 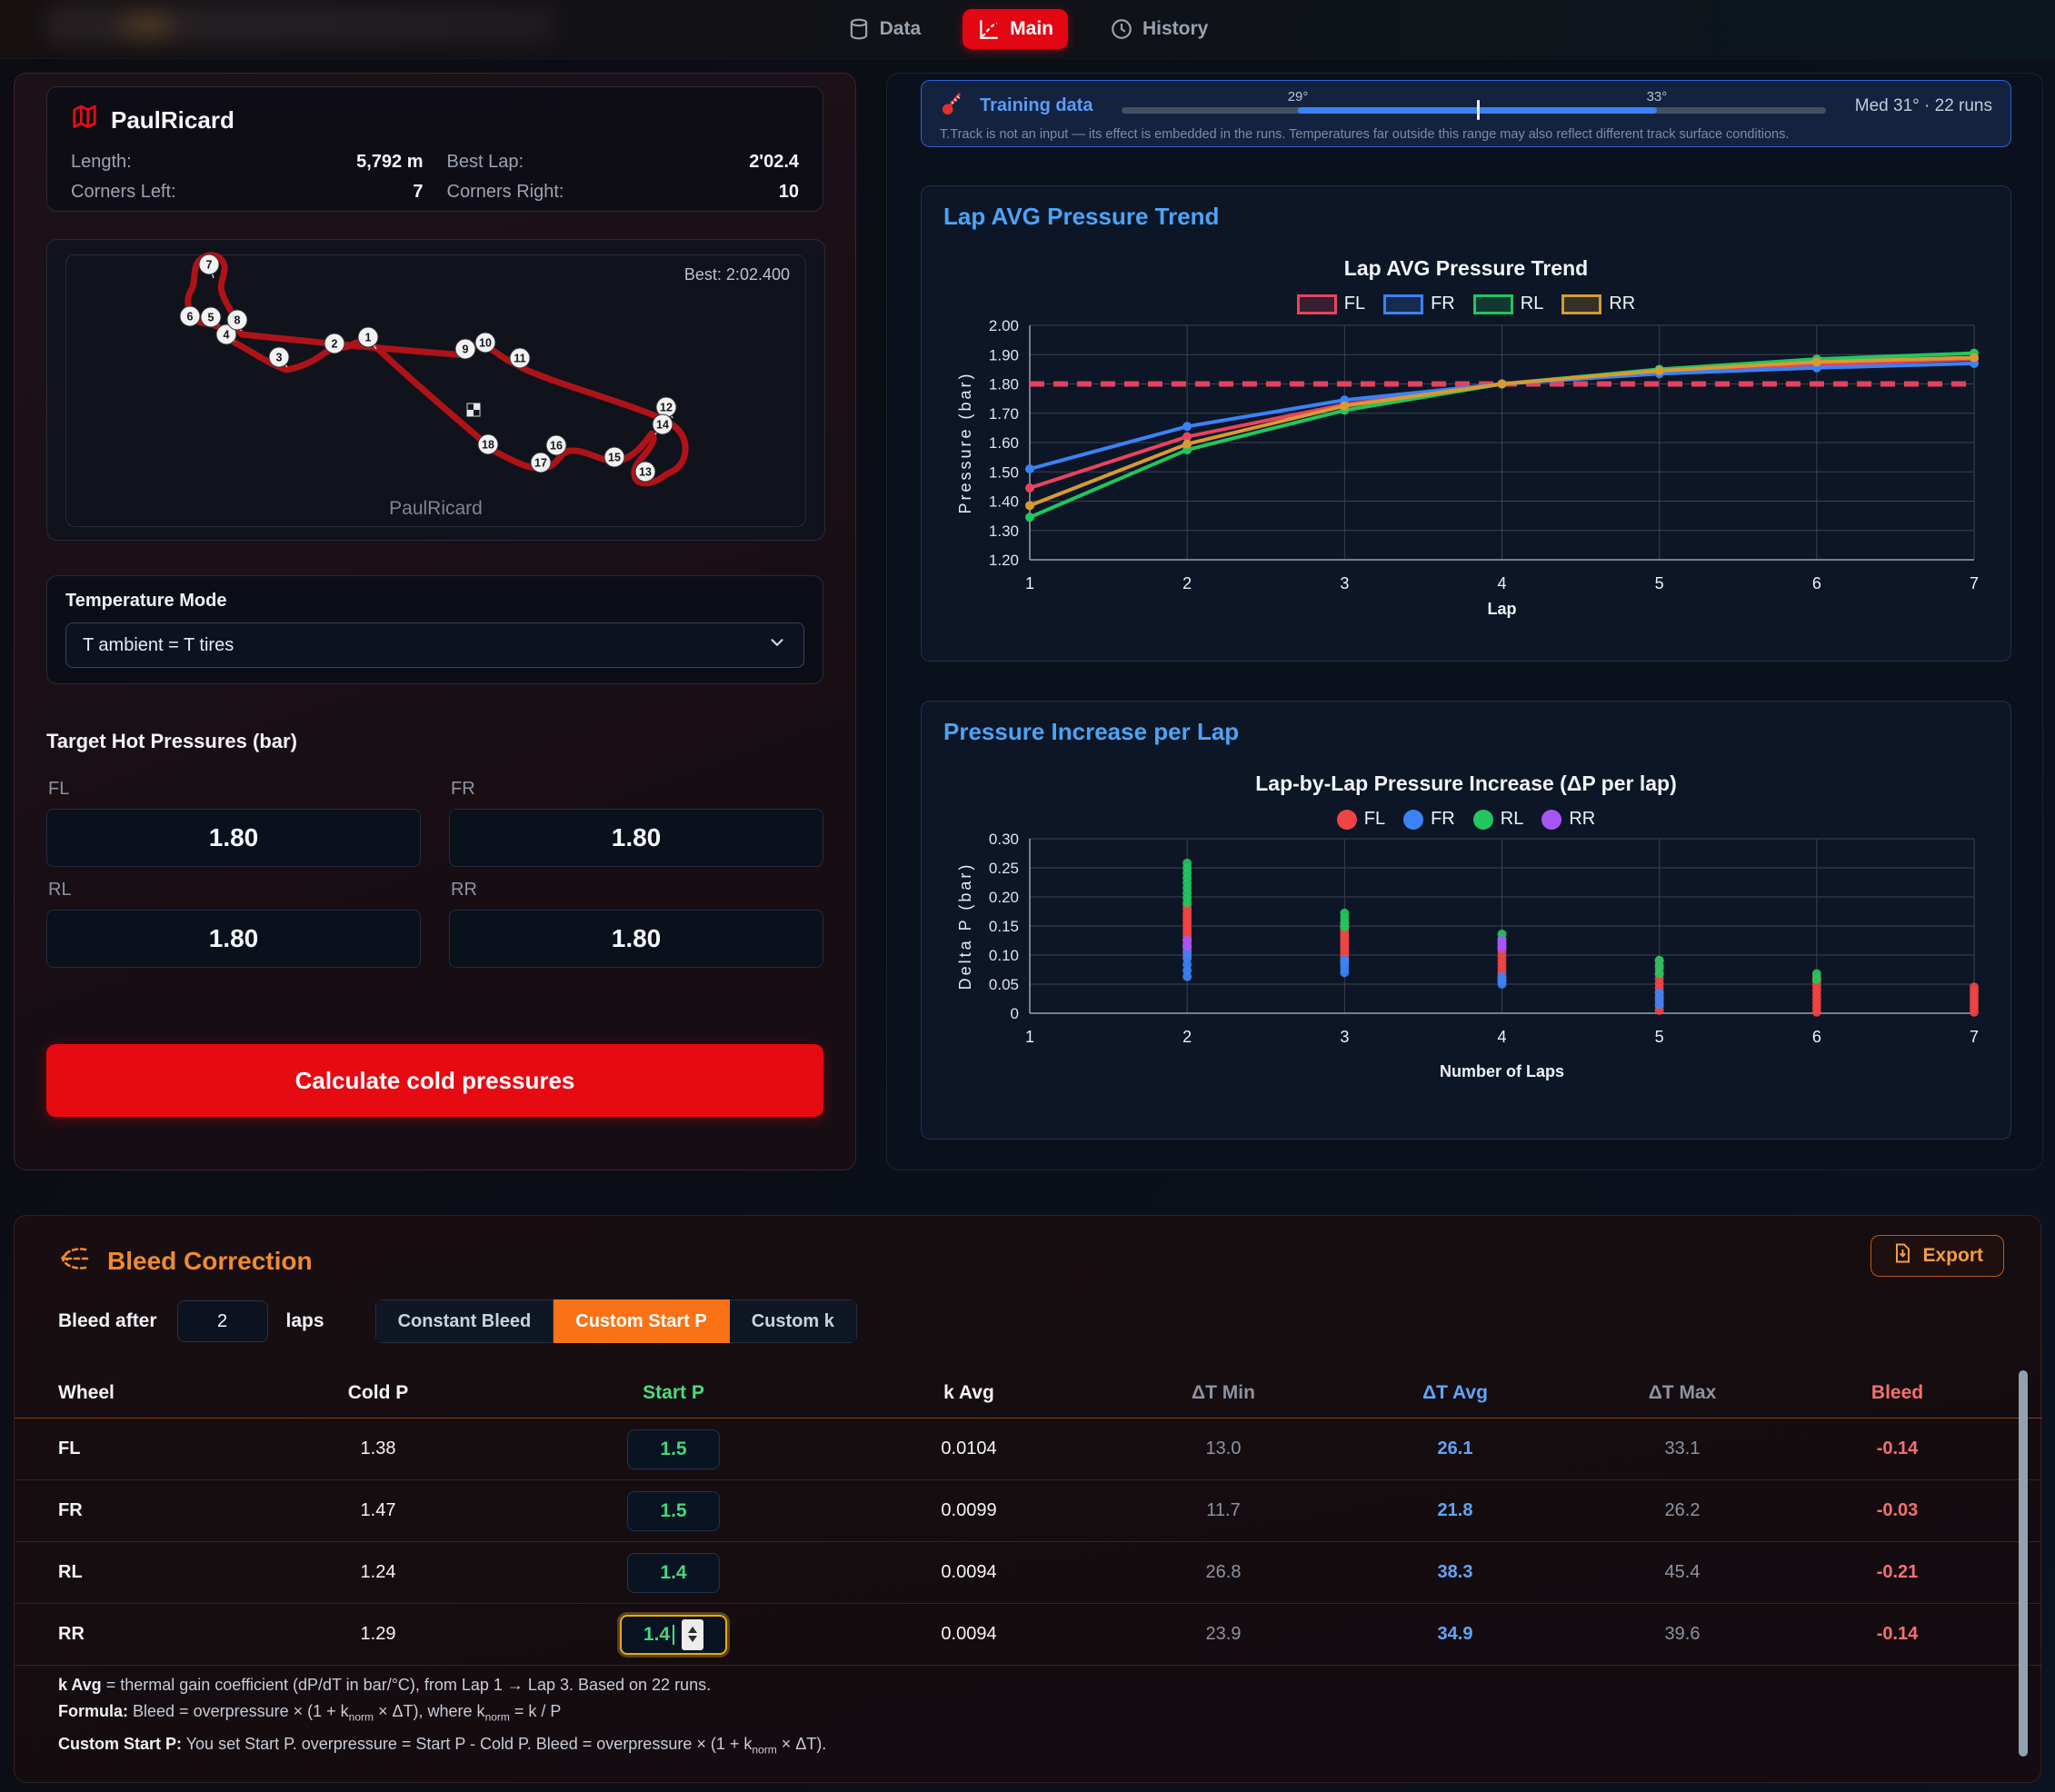 I want to click on laps-label: laps, so click(x=304, y=1320).